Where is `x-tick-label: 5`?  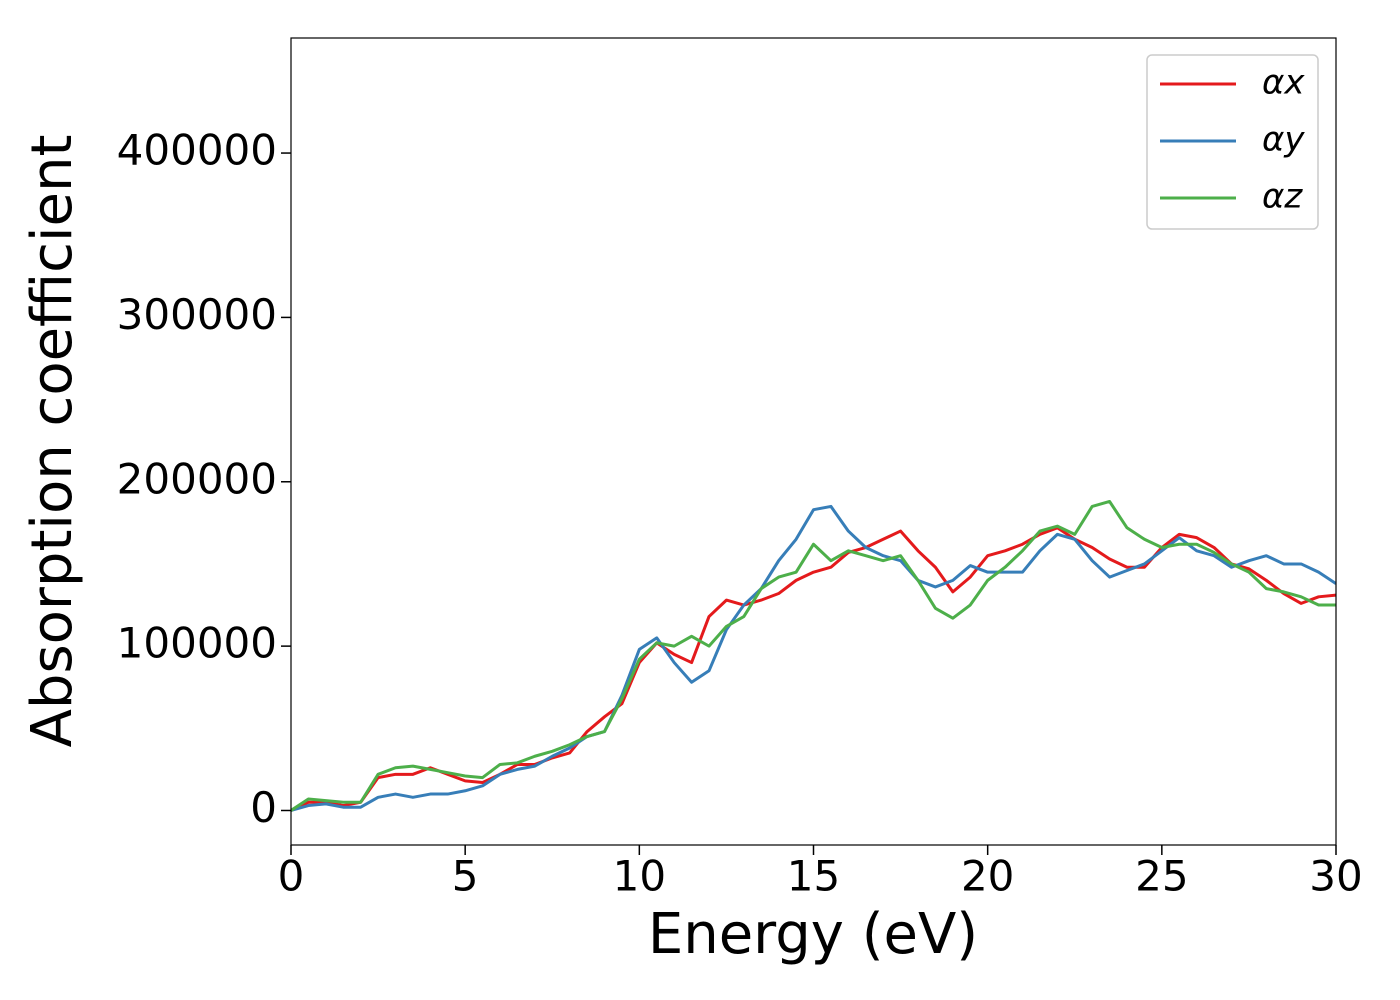
x-tick-label: 5 is located at coordinates (465, 876).